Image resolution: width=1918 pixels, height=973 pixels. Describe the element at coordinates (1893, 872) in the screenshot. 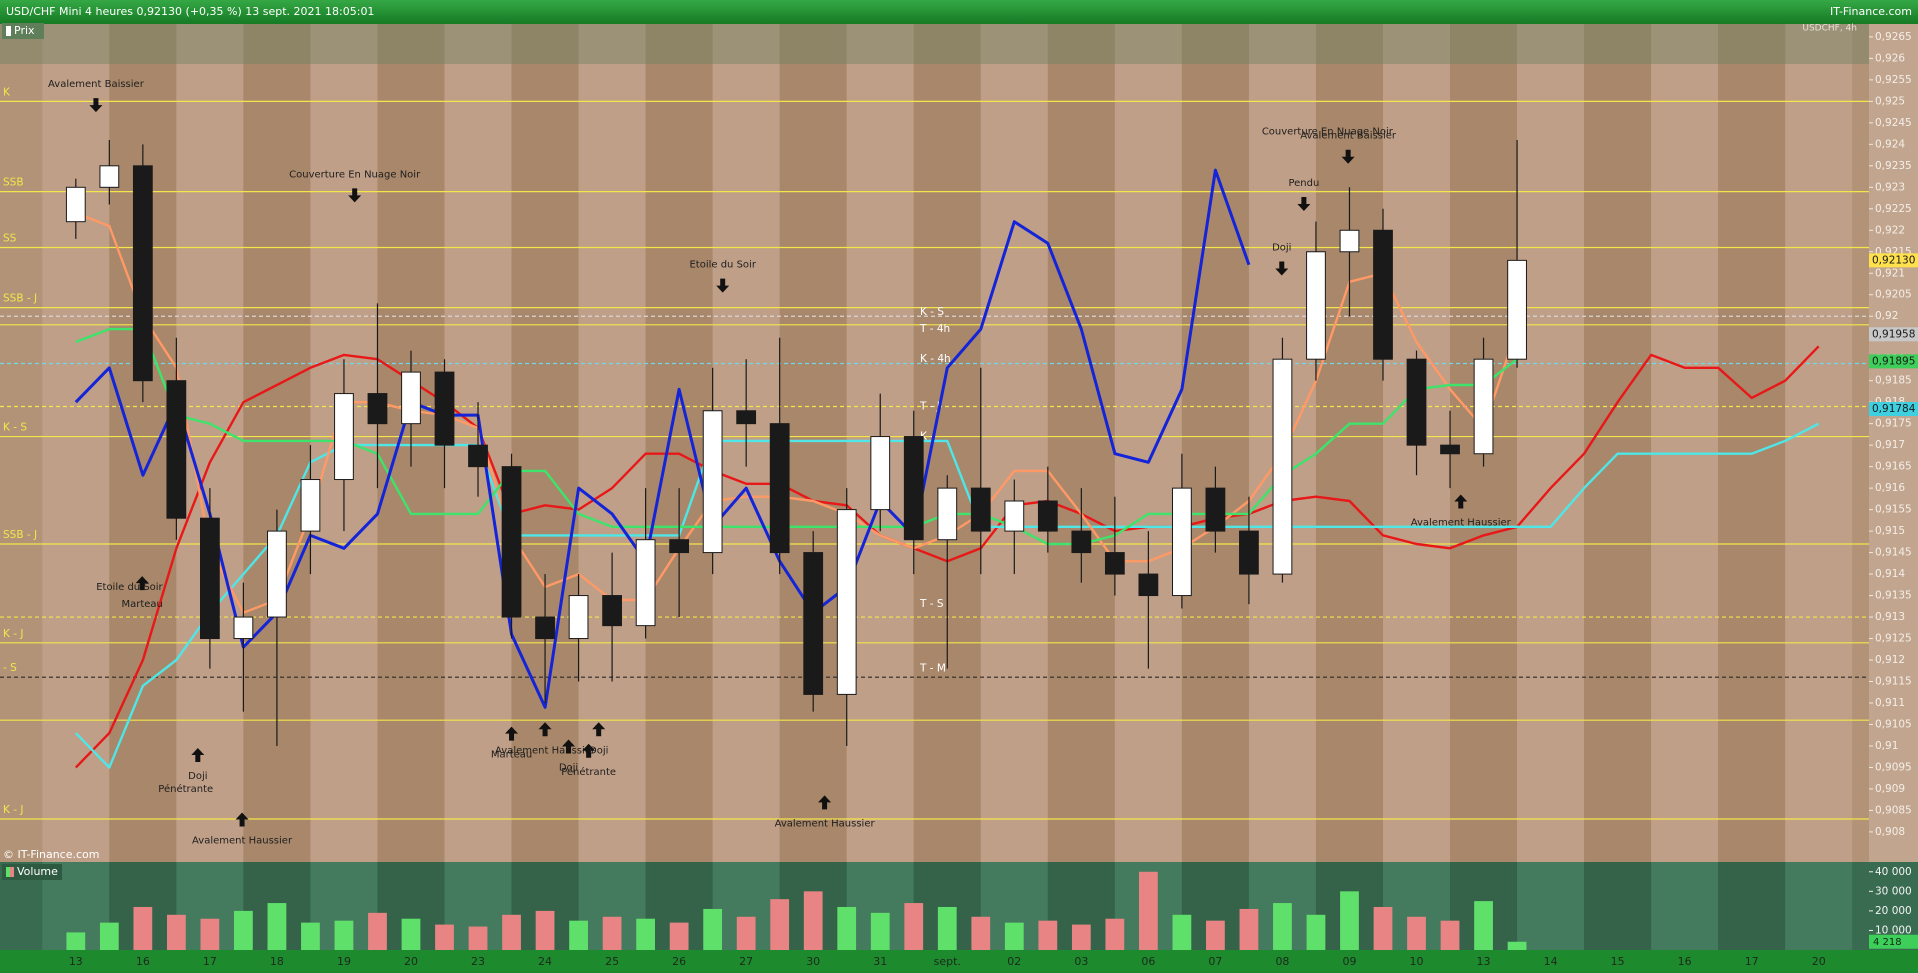

I see `volume-tick-label: 40 000` at that location.